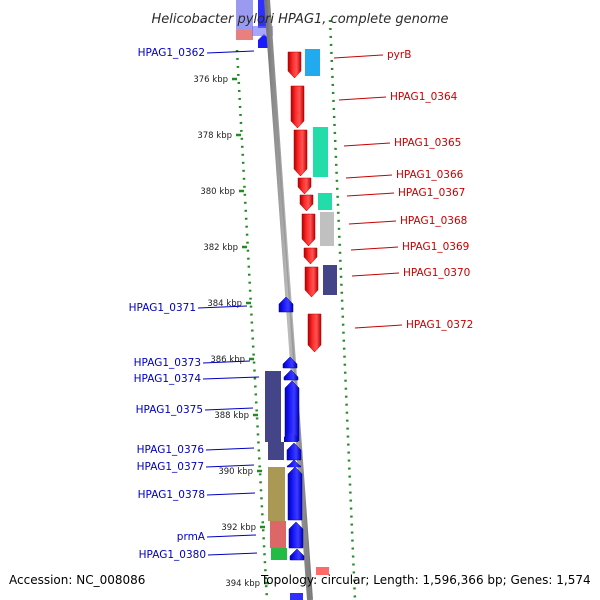  Describe the element at coordinates (171, 53) in the screenshot. I see `reverse-gene-label: HPAG1_0362` at that location.